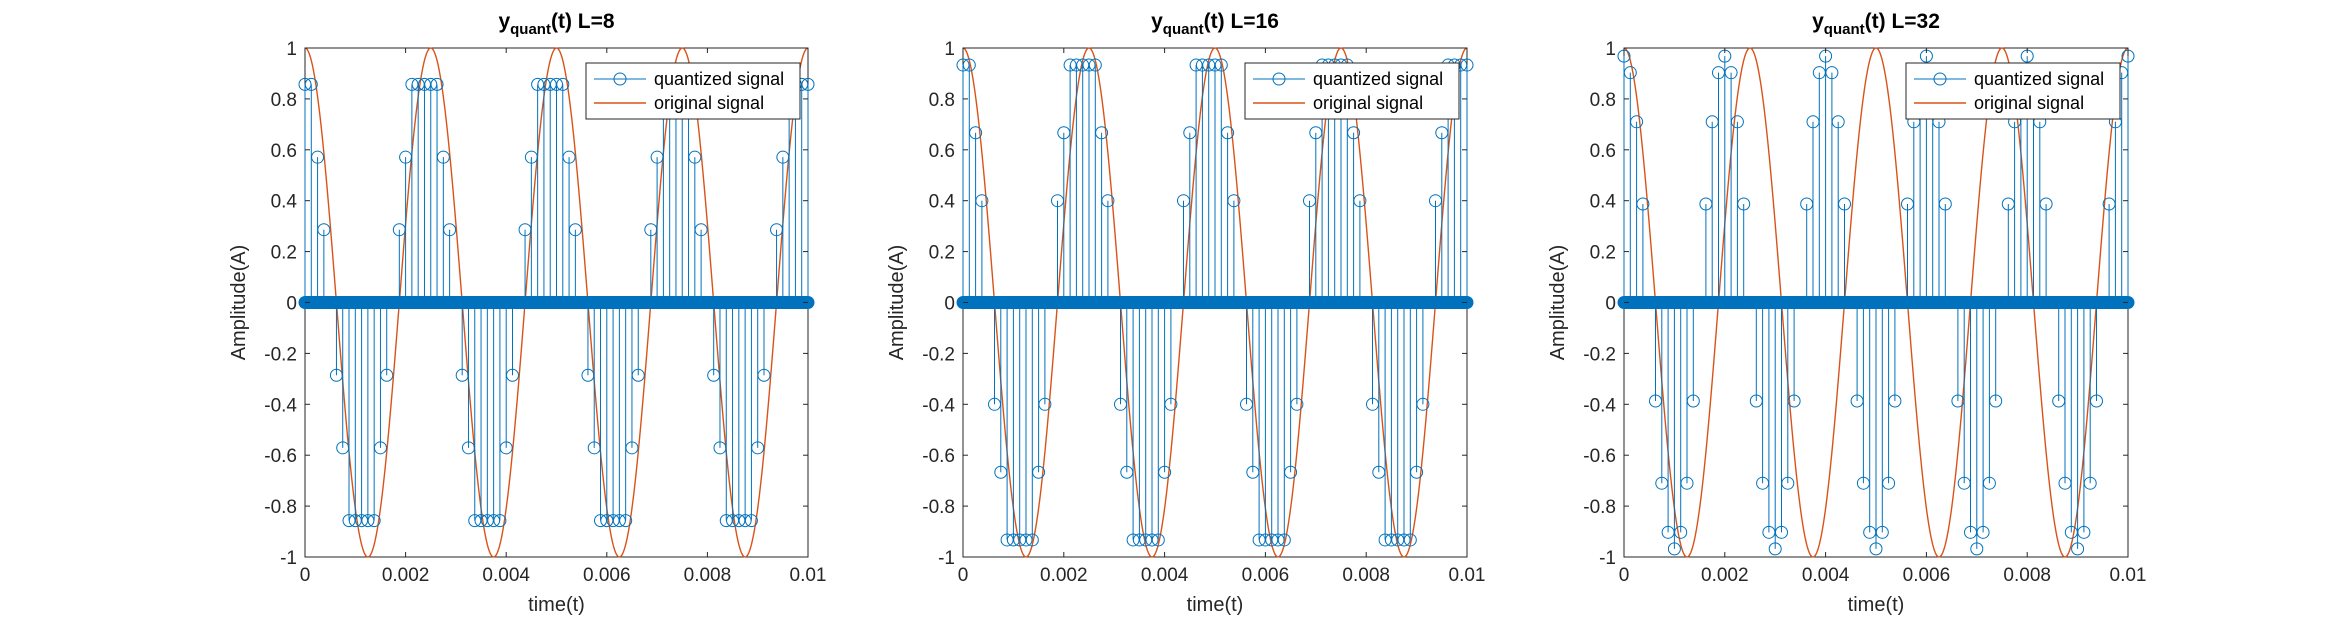  Describe the element at coordinates (808, 575) in the screenshot. I see `x-tick-label: 0.01` at that location.